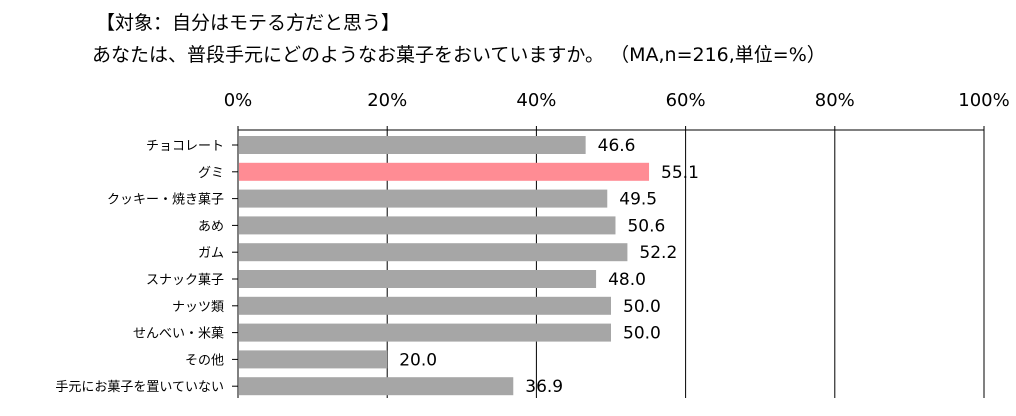 This screenshot has height=416, width=1016. What do you see at coordinates (983, 100) in the screenshot?
I see `x-tick-label: 100%` at bounding box center [983, 100].